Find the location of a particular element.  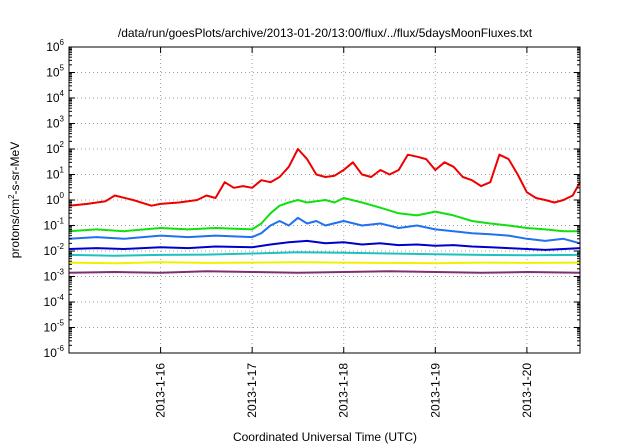

y-tick-label: 10⁰ is located at coordinates (55, 199).